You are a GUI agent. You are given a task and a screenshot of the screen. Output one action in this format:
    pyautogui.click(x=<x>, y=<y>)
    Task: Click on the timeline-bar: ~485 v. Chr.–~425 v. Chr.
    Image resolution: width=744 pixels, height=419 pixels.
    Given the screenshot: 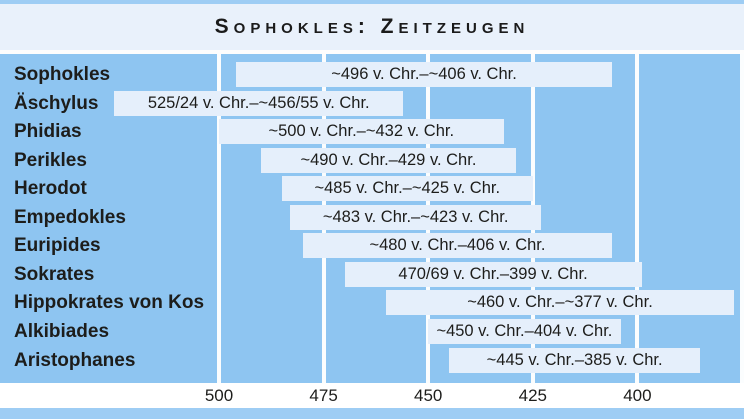 What is the action you would take?
    pyautogui.click(x=407, y=189)
    